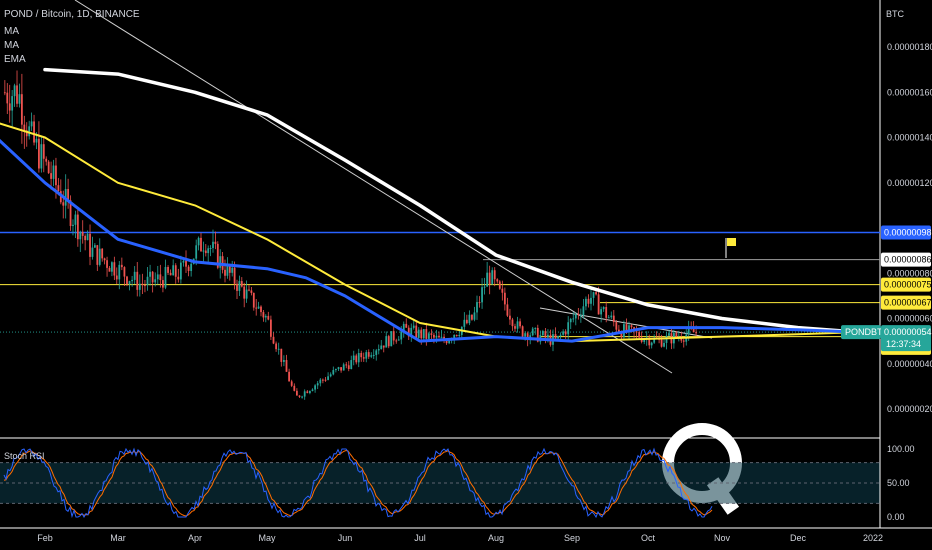  I want to click on price-badge-label: 0.00000067, so click(908, 303).